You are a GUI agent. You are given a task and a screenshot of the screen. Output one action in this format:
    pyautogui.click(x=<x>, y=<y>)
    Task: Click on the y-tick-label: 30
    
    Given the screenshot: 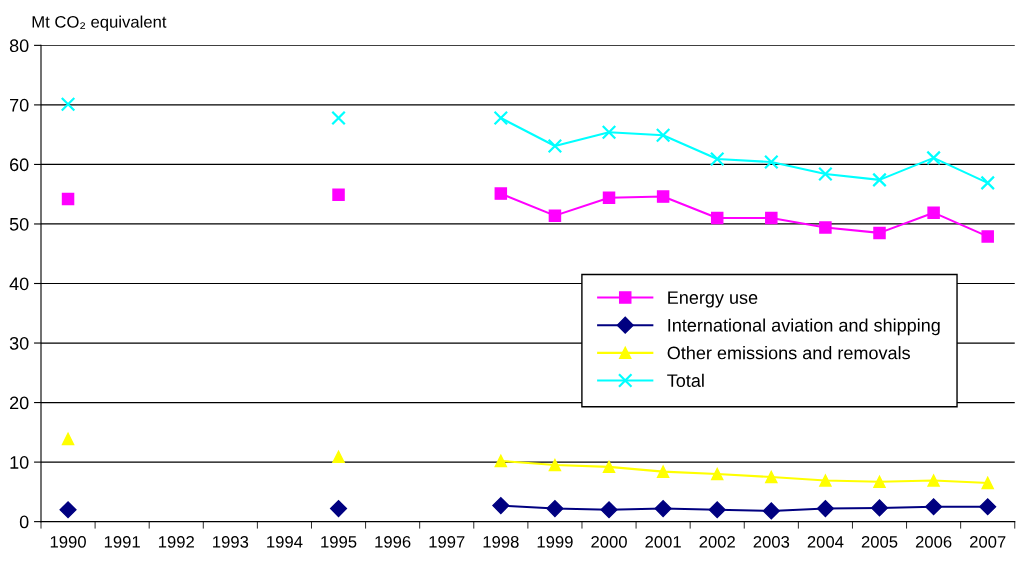 What is the action you would take?
    pyautogui.click(x=19, y=343)
    